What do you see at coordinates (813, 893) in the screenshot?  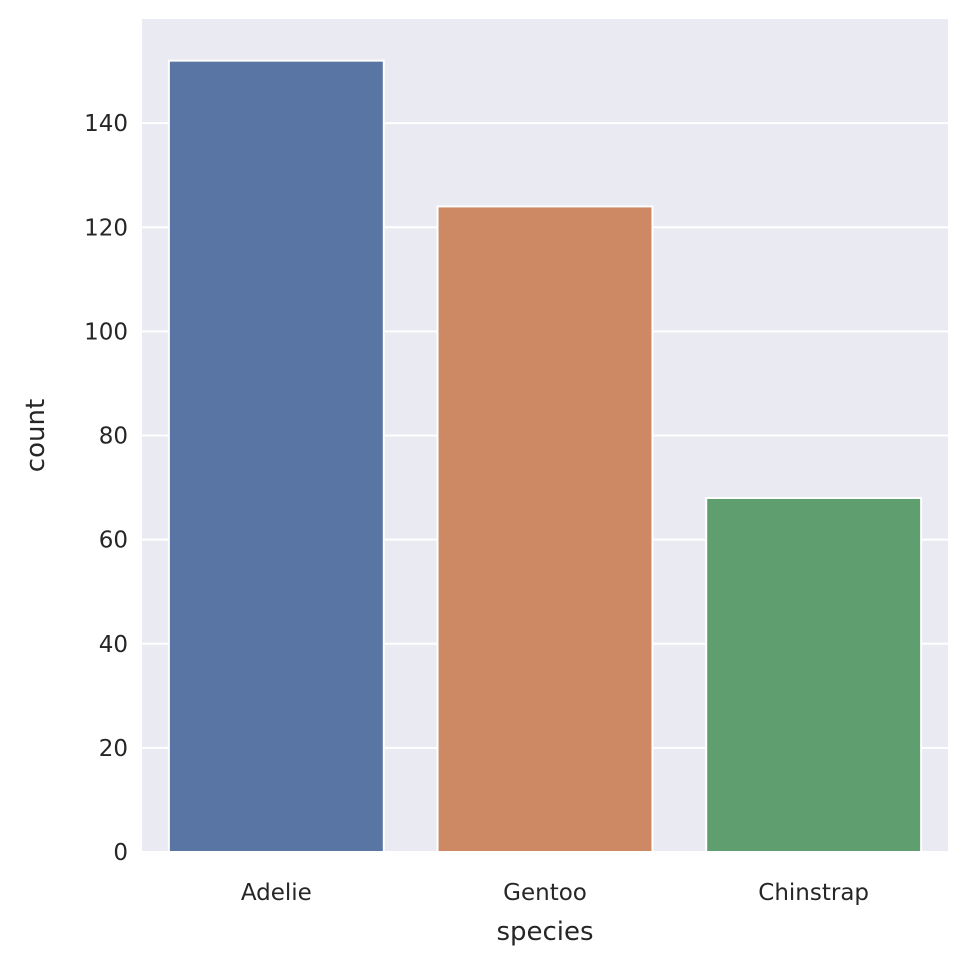 I see `x-tick-label: Chinstrap` at bounding box center [813, 893].